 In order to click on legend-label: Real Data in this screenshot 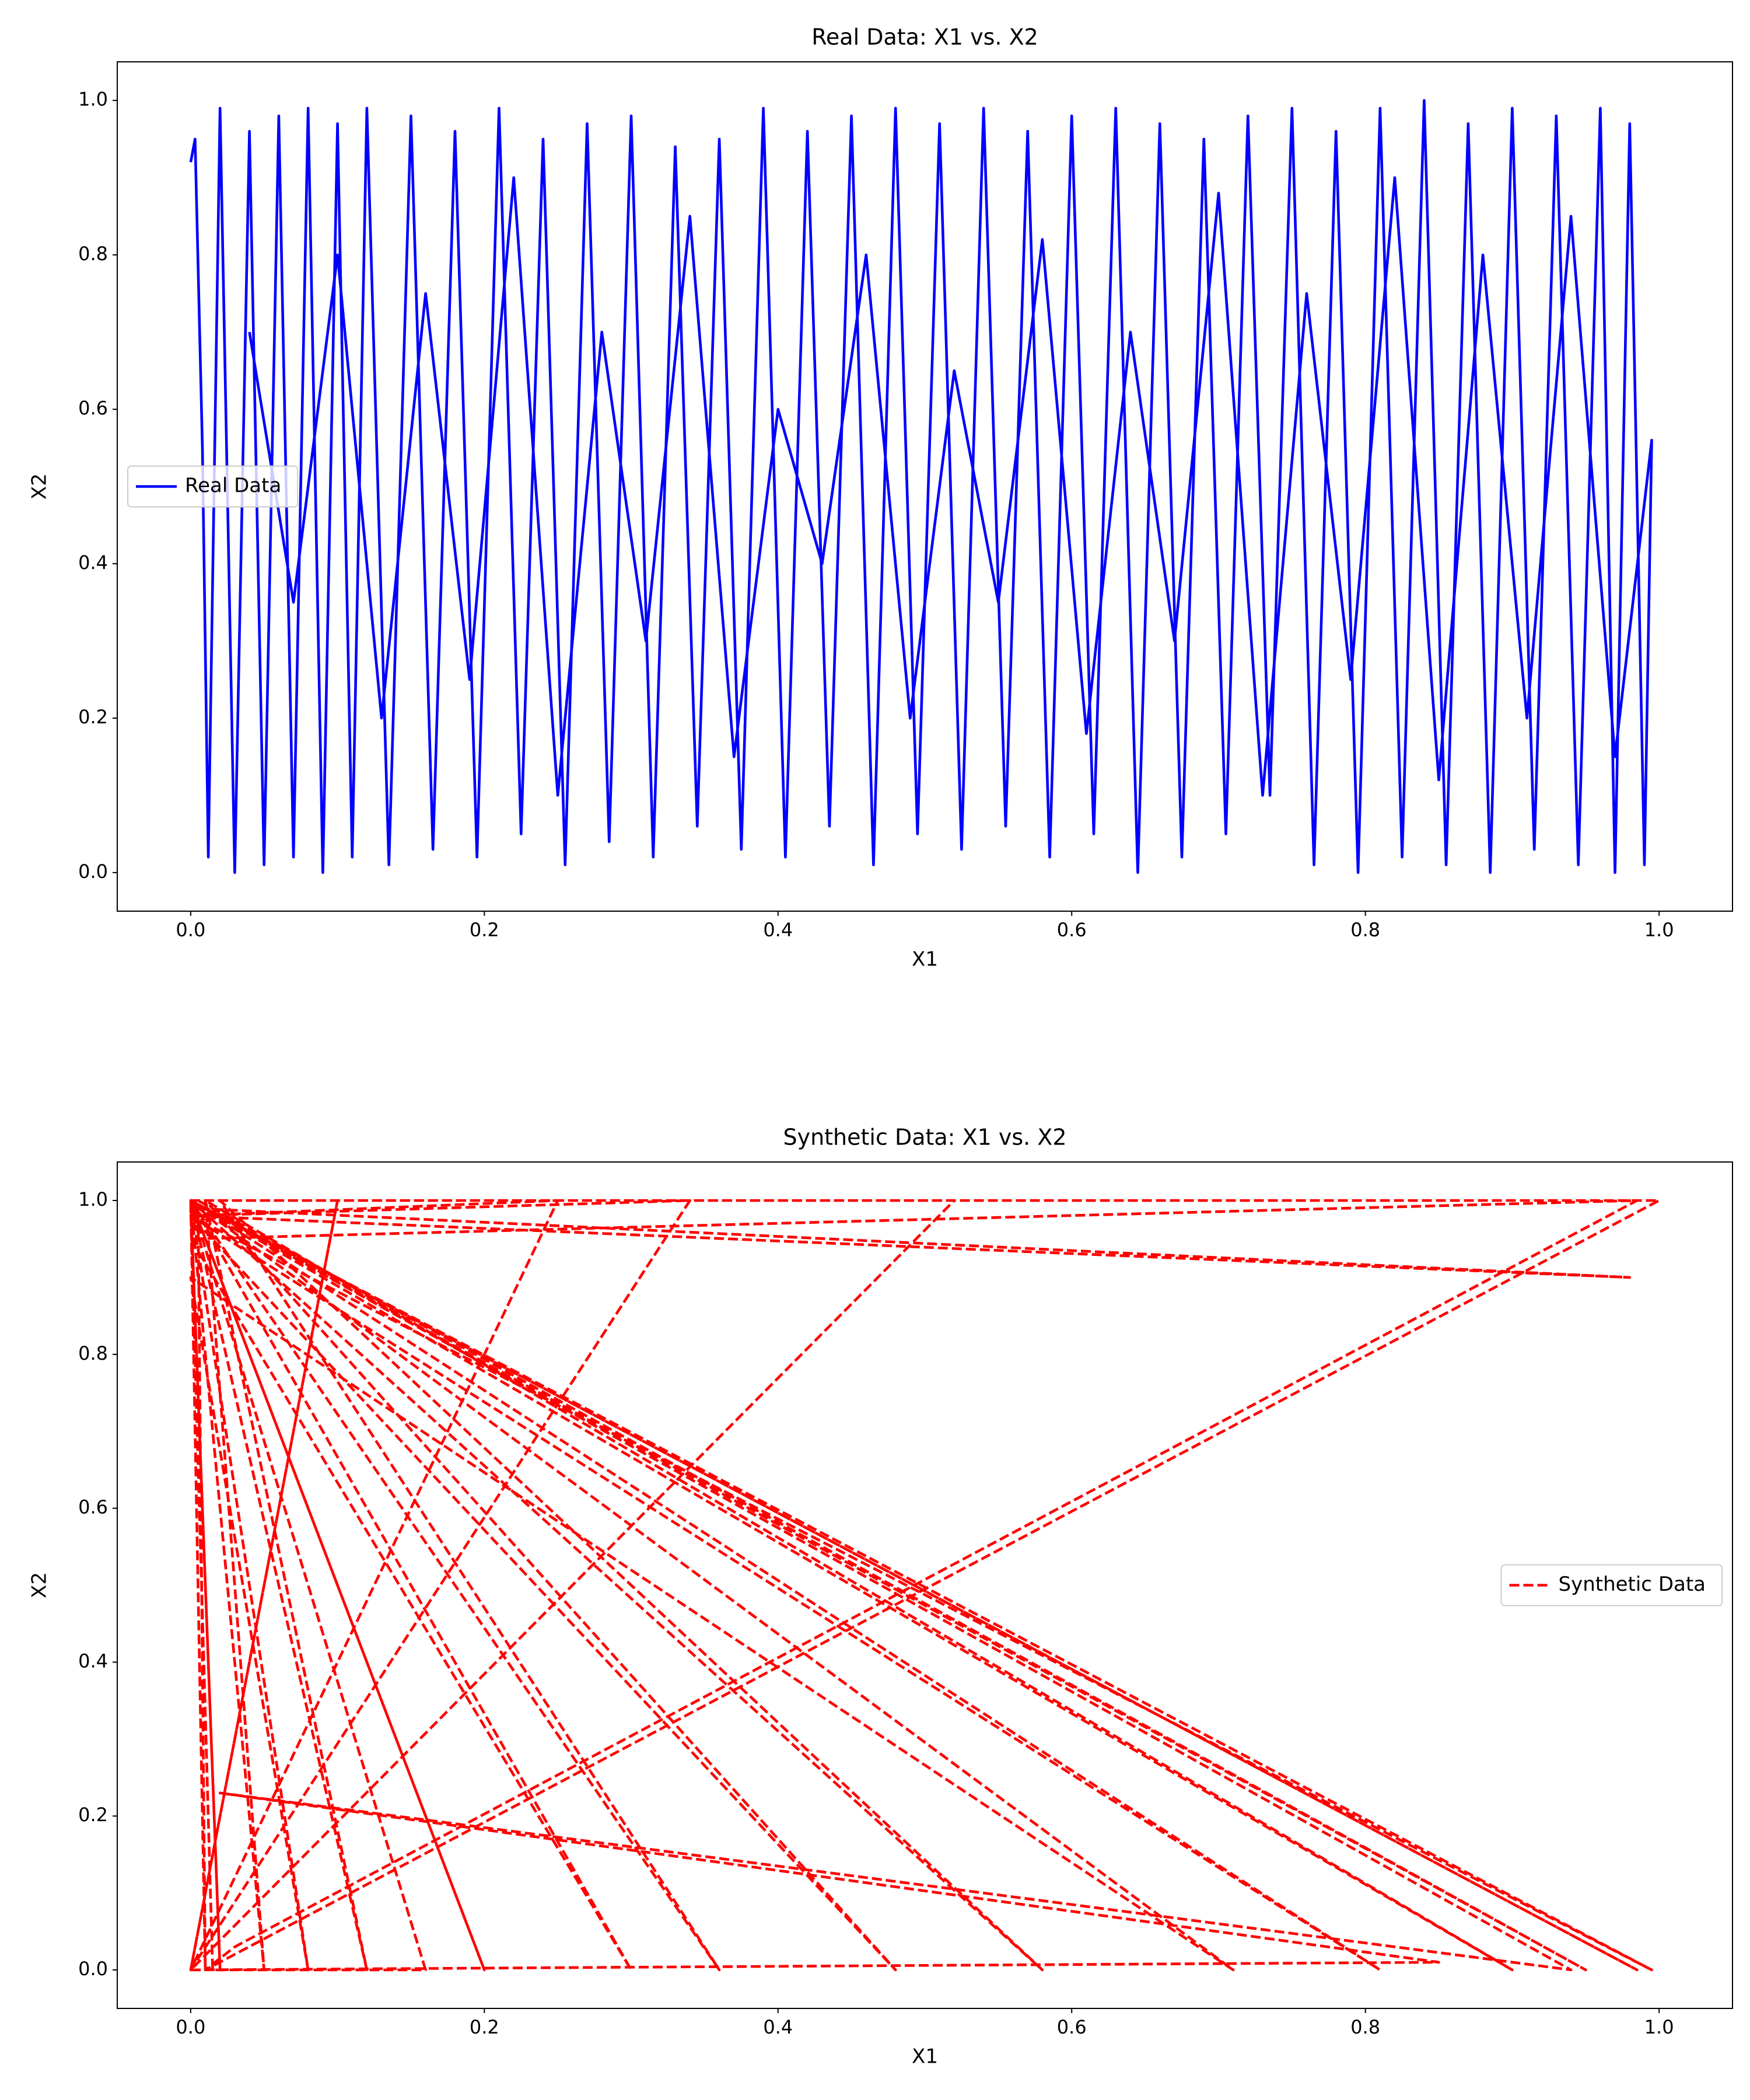, I will do `click(233, 486)`.